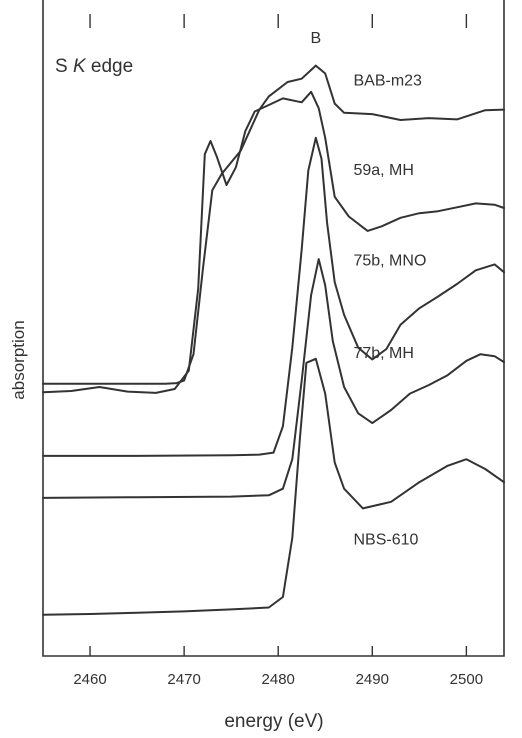  I want to click on series-labels: BAB-m23 59a, MH 75b, MNO 77b, MH NBS-610, so click(389, 310).